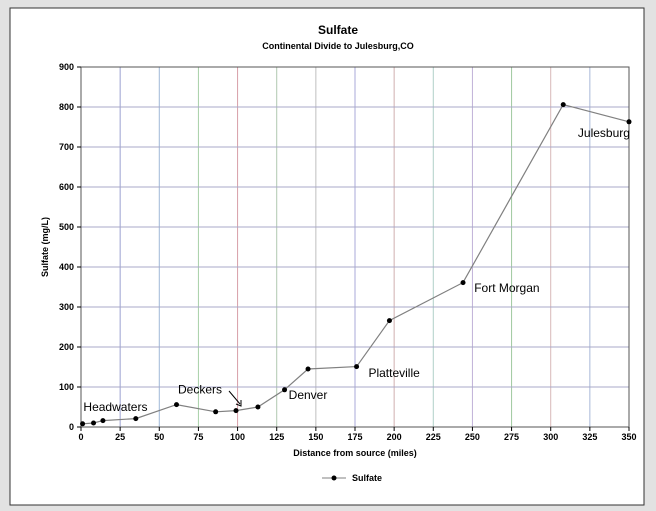 This screenshot has width=656, height=511. I want to click on y-tick-label: 500, so click(66, 227).